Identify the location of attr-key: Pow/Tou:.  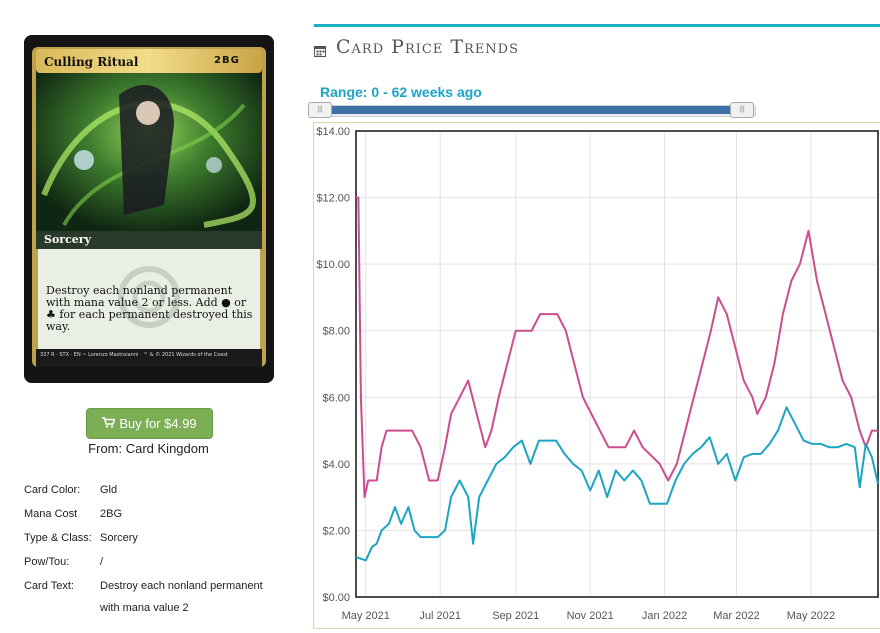
(47, 562).